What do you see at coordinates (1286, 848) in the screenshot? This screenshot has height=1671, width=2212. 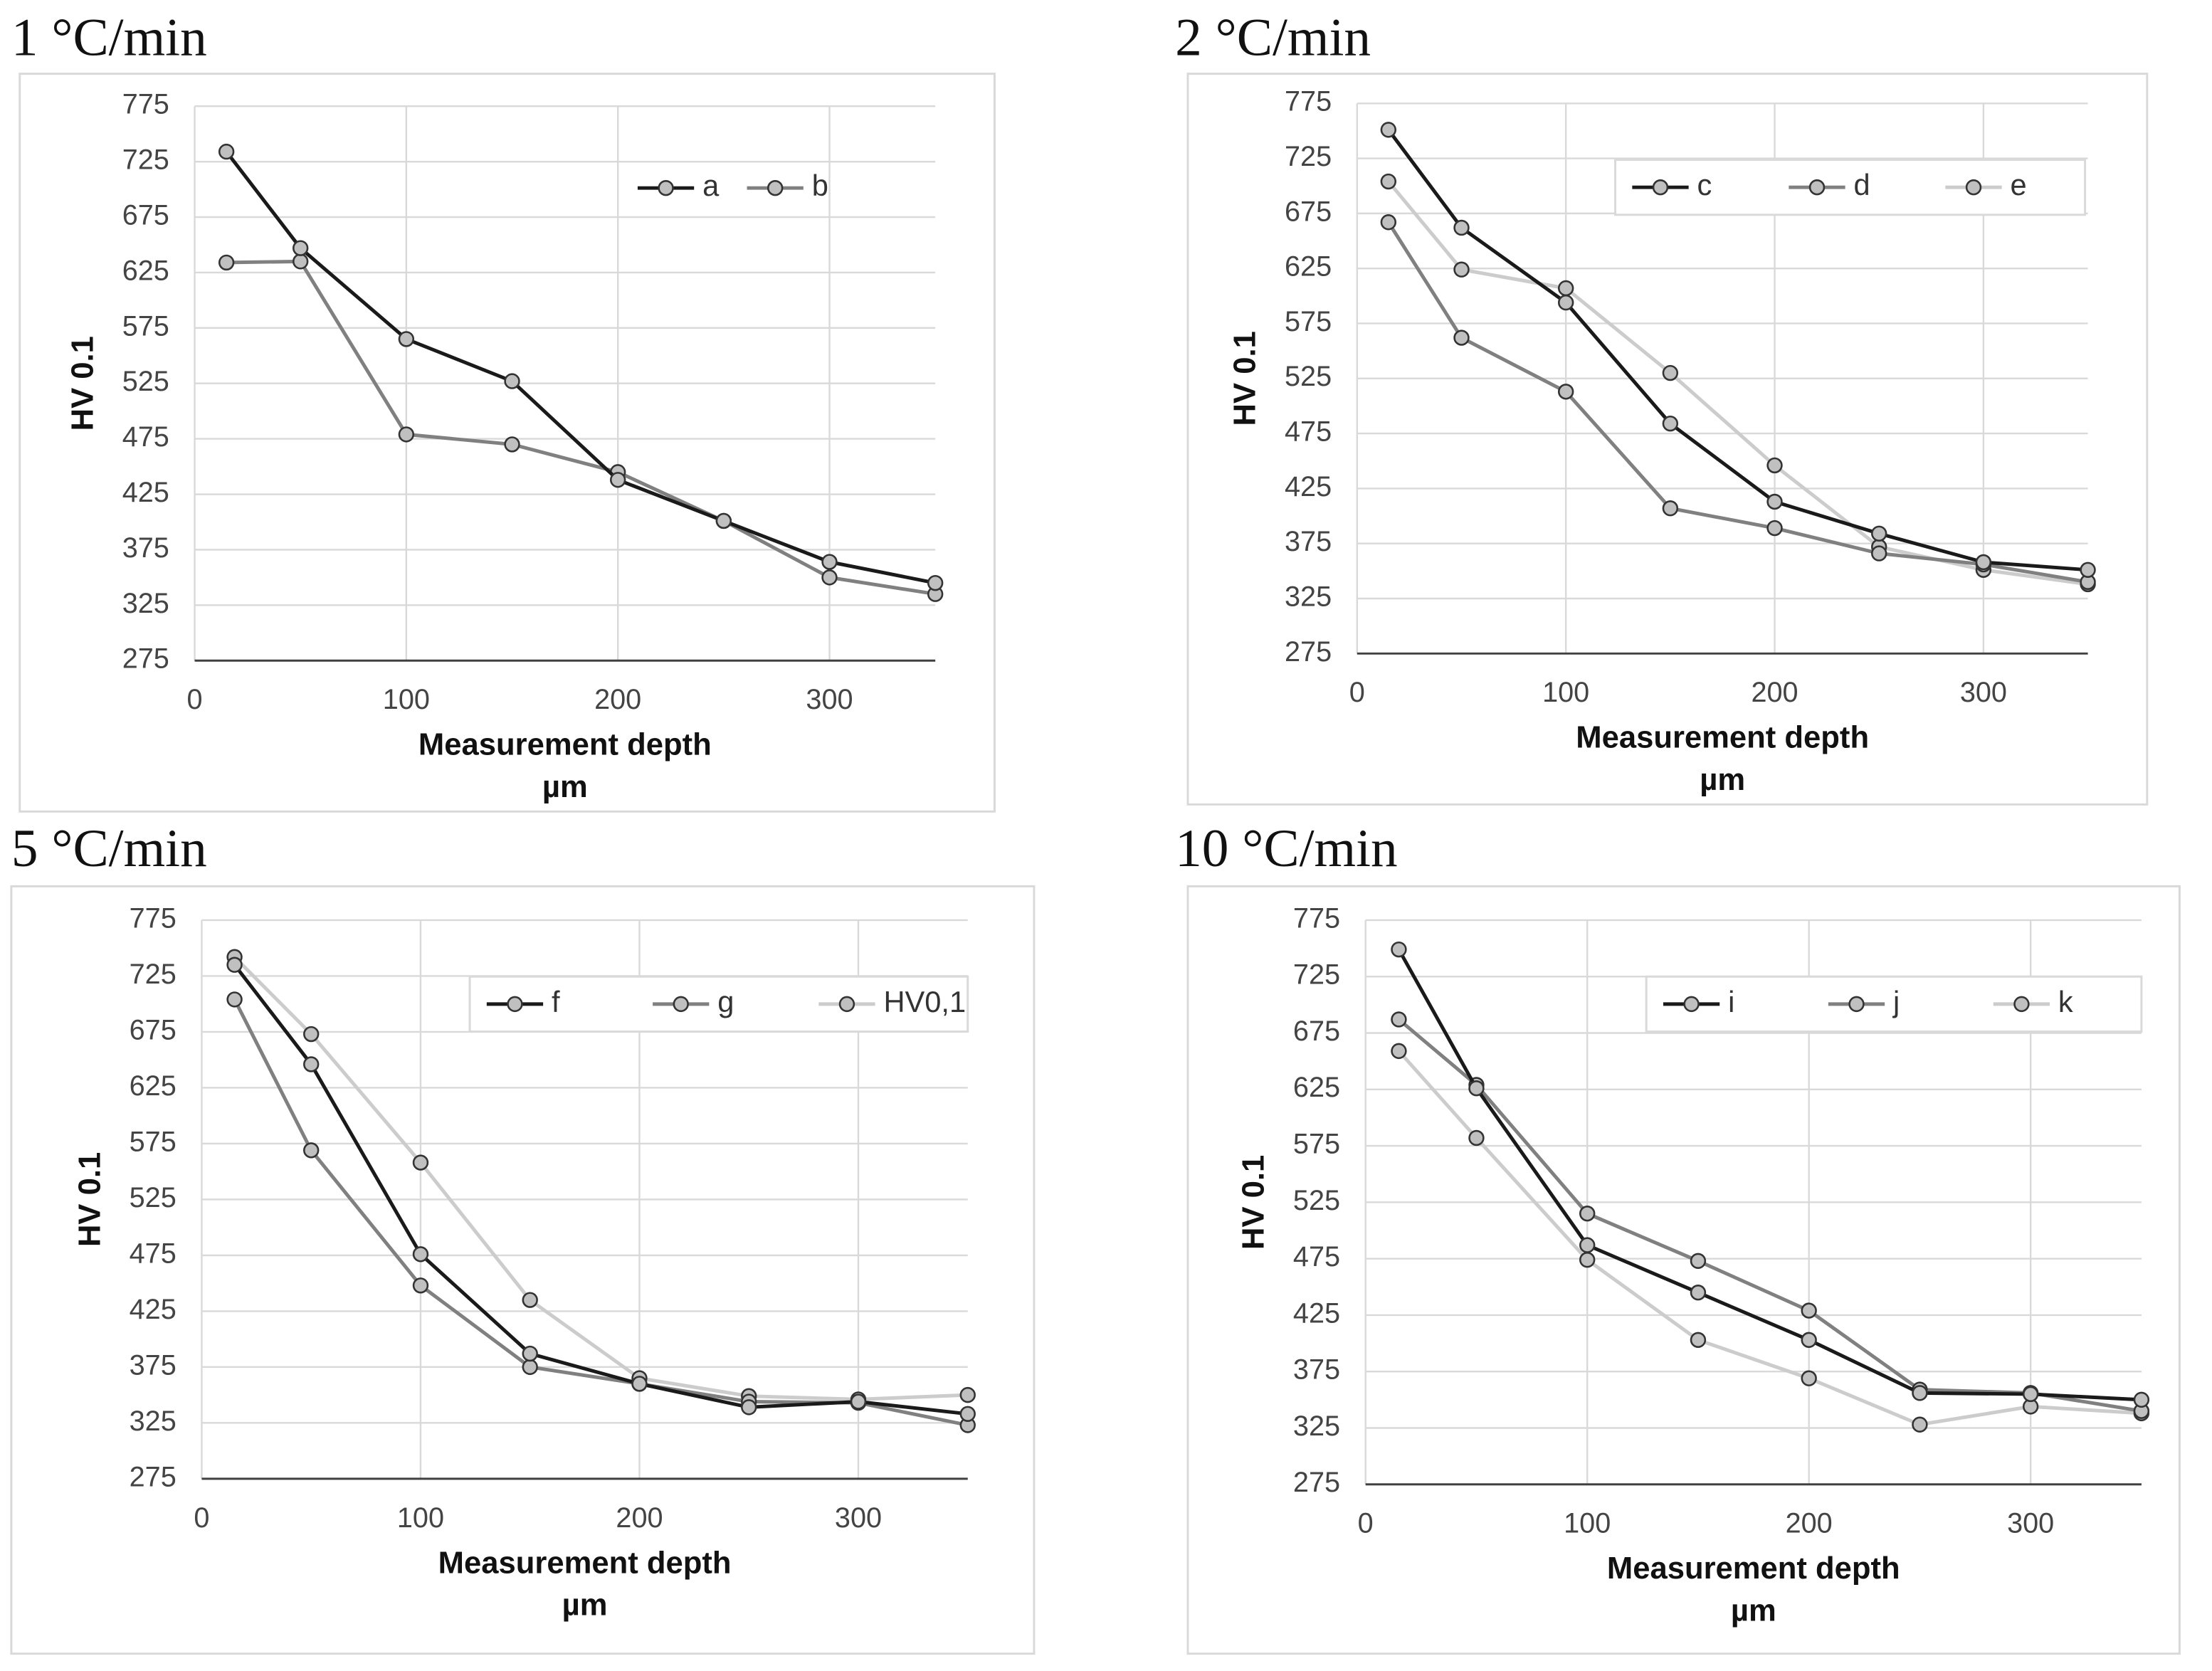 I see `panel-title: 10 °C/min` at bounding box center [1286, 848].